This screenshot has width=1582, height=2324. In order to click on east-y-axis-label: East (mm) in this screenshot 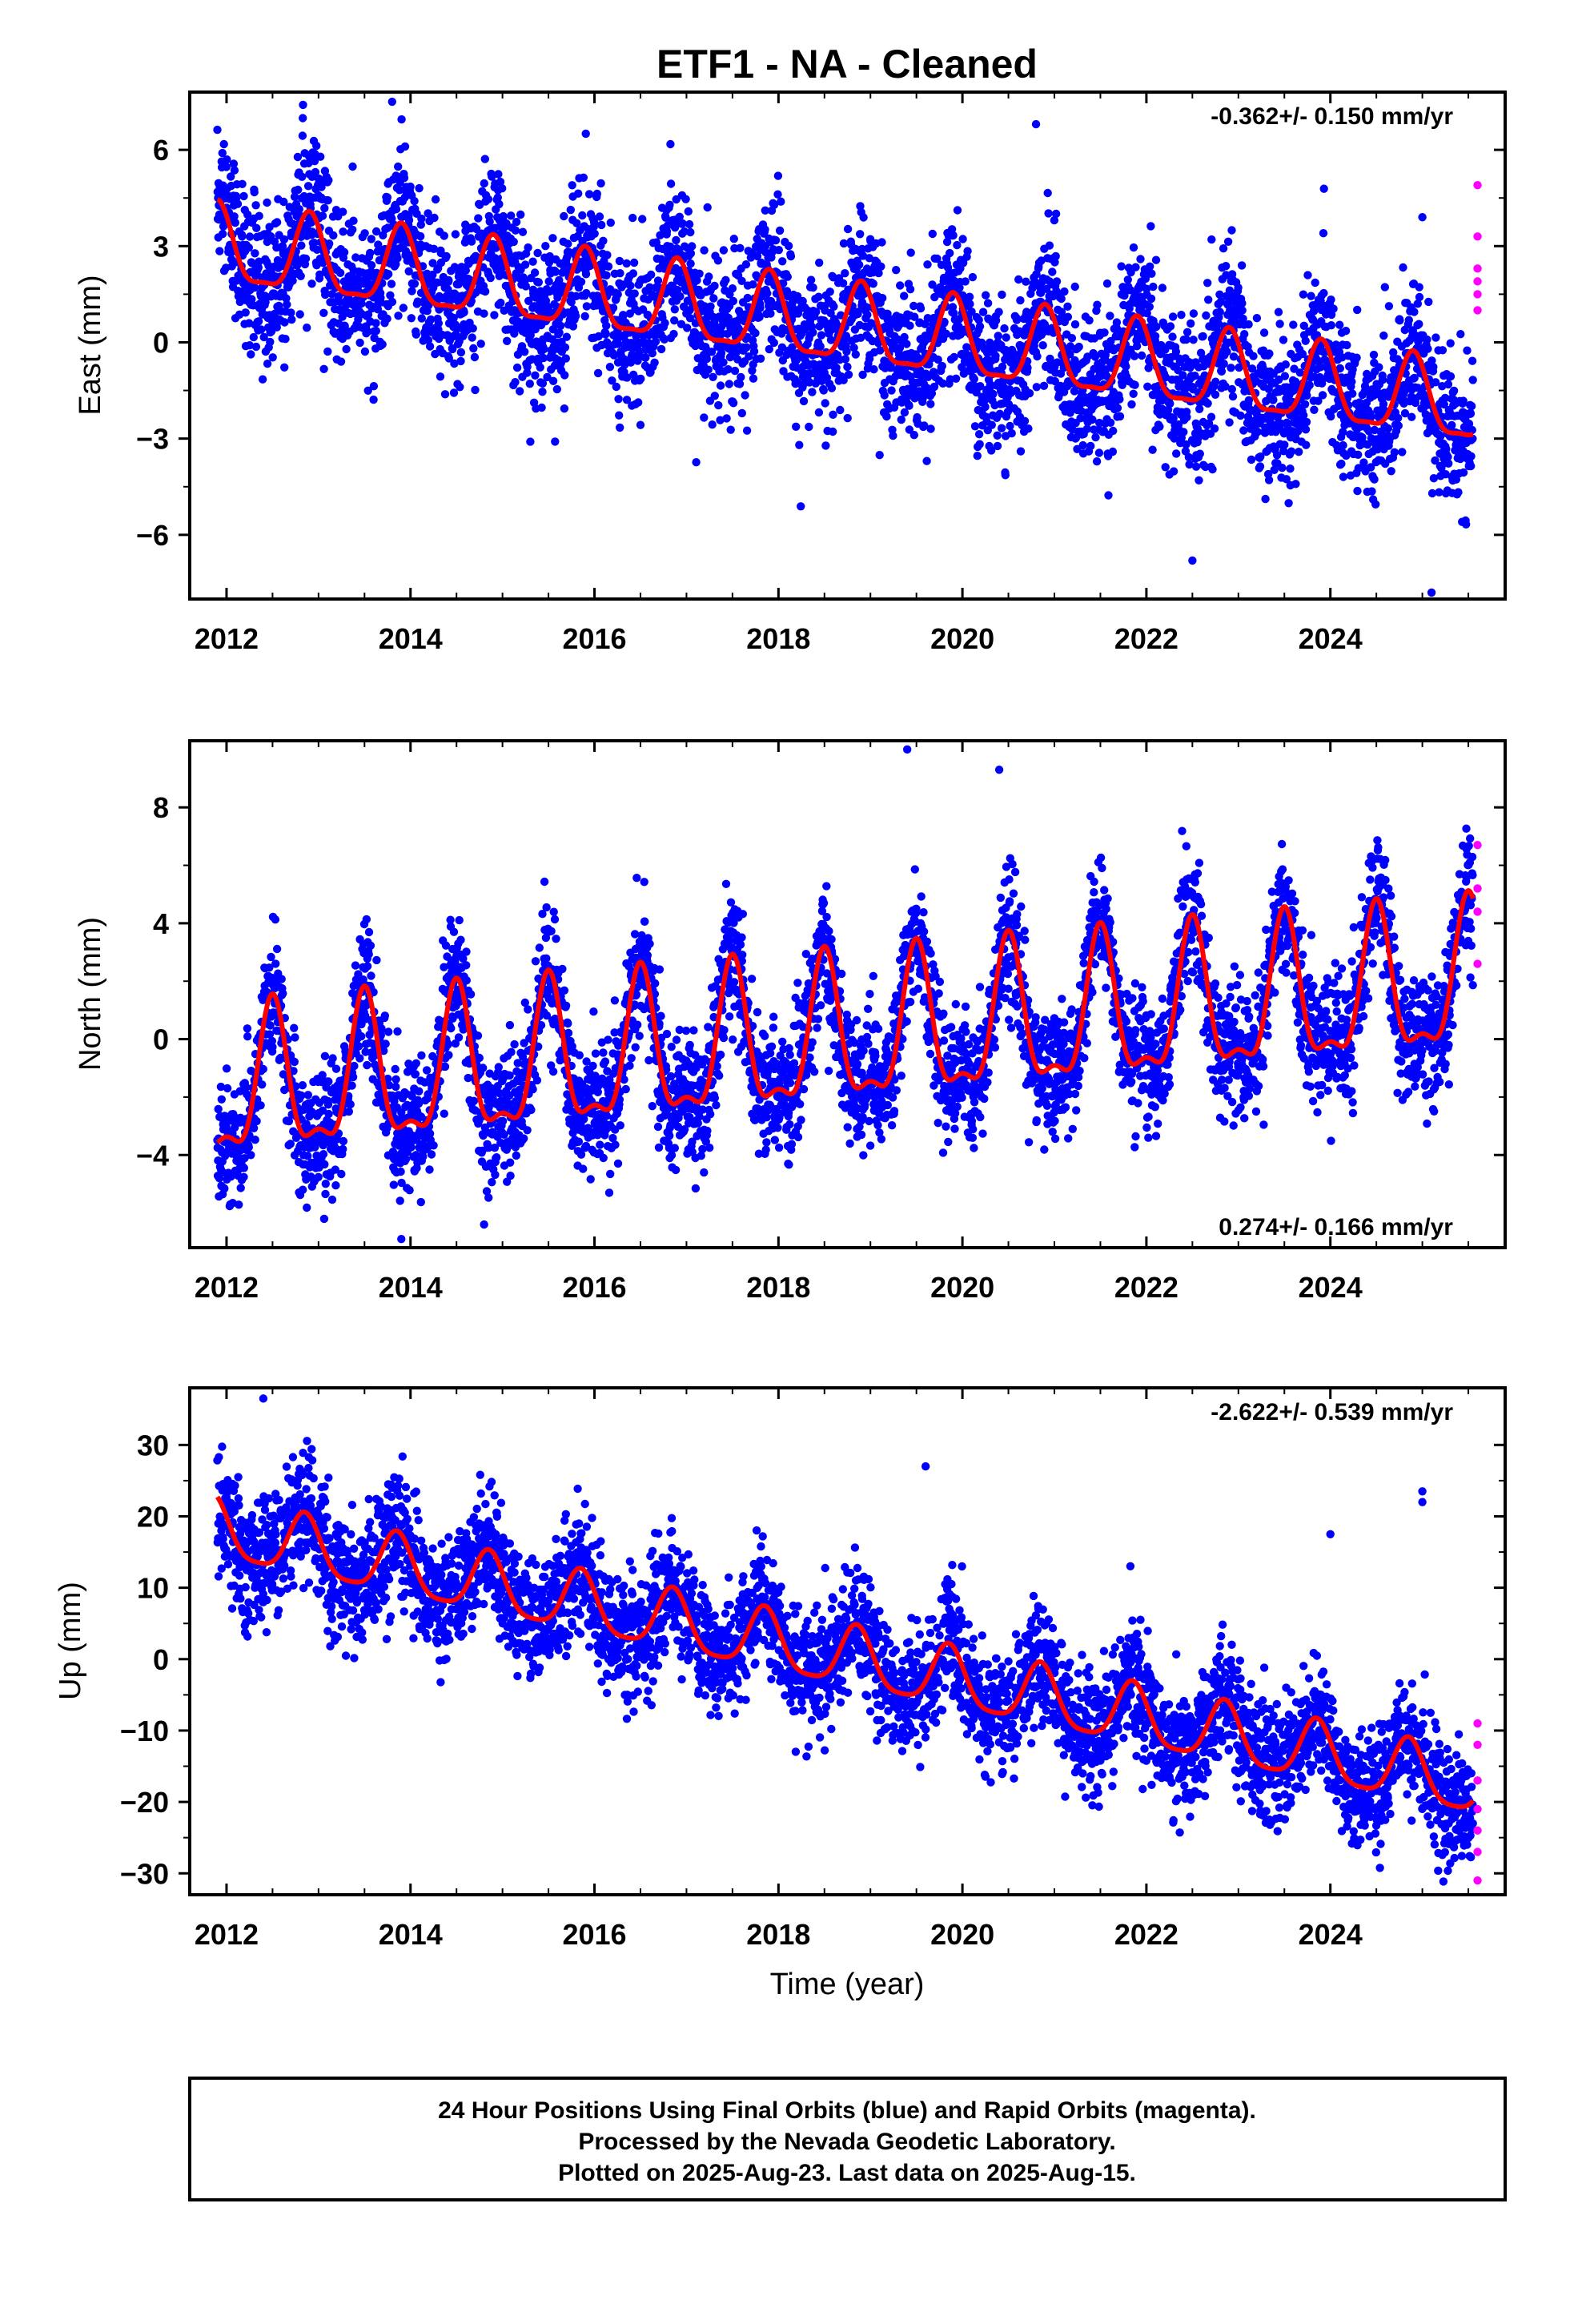, I will do `click(91, 345)`.